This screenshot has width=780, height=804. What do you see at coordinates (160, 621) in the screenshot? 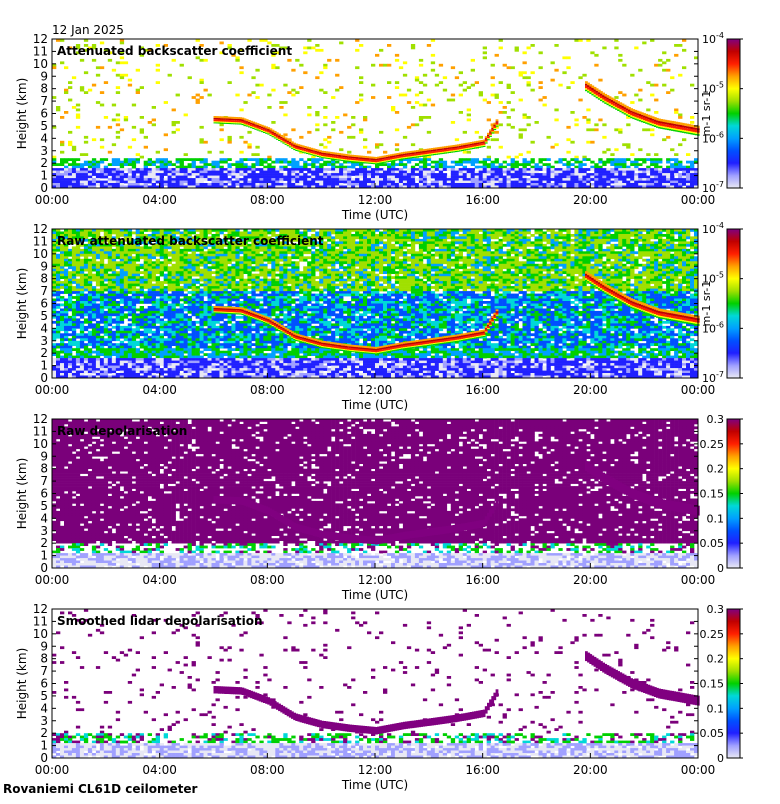
I see `panel-title: Smoothed lidar depolarisation` at bounding box center [160, 621].